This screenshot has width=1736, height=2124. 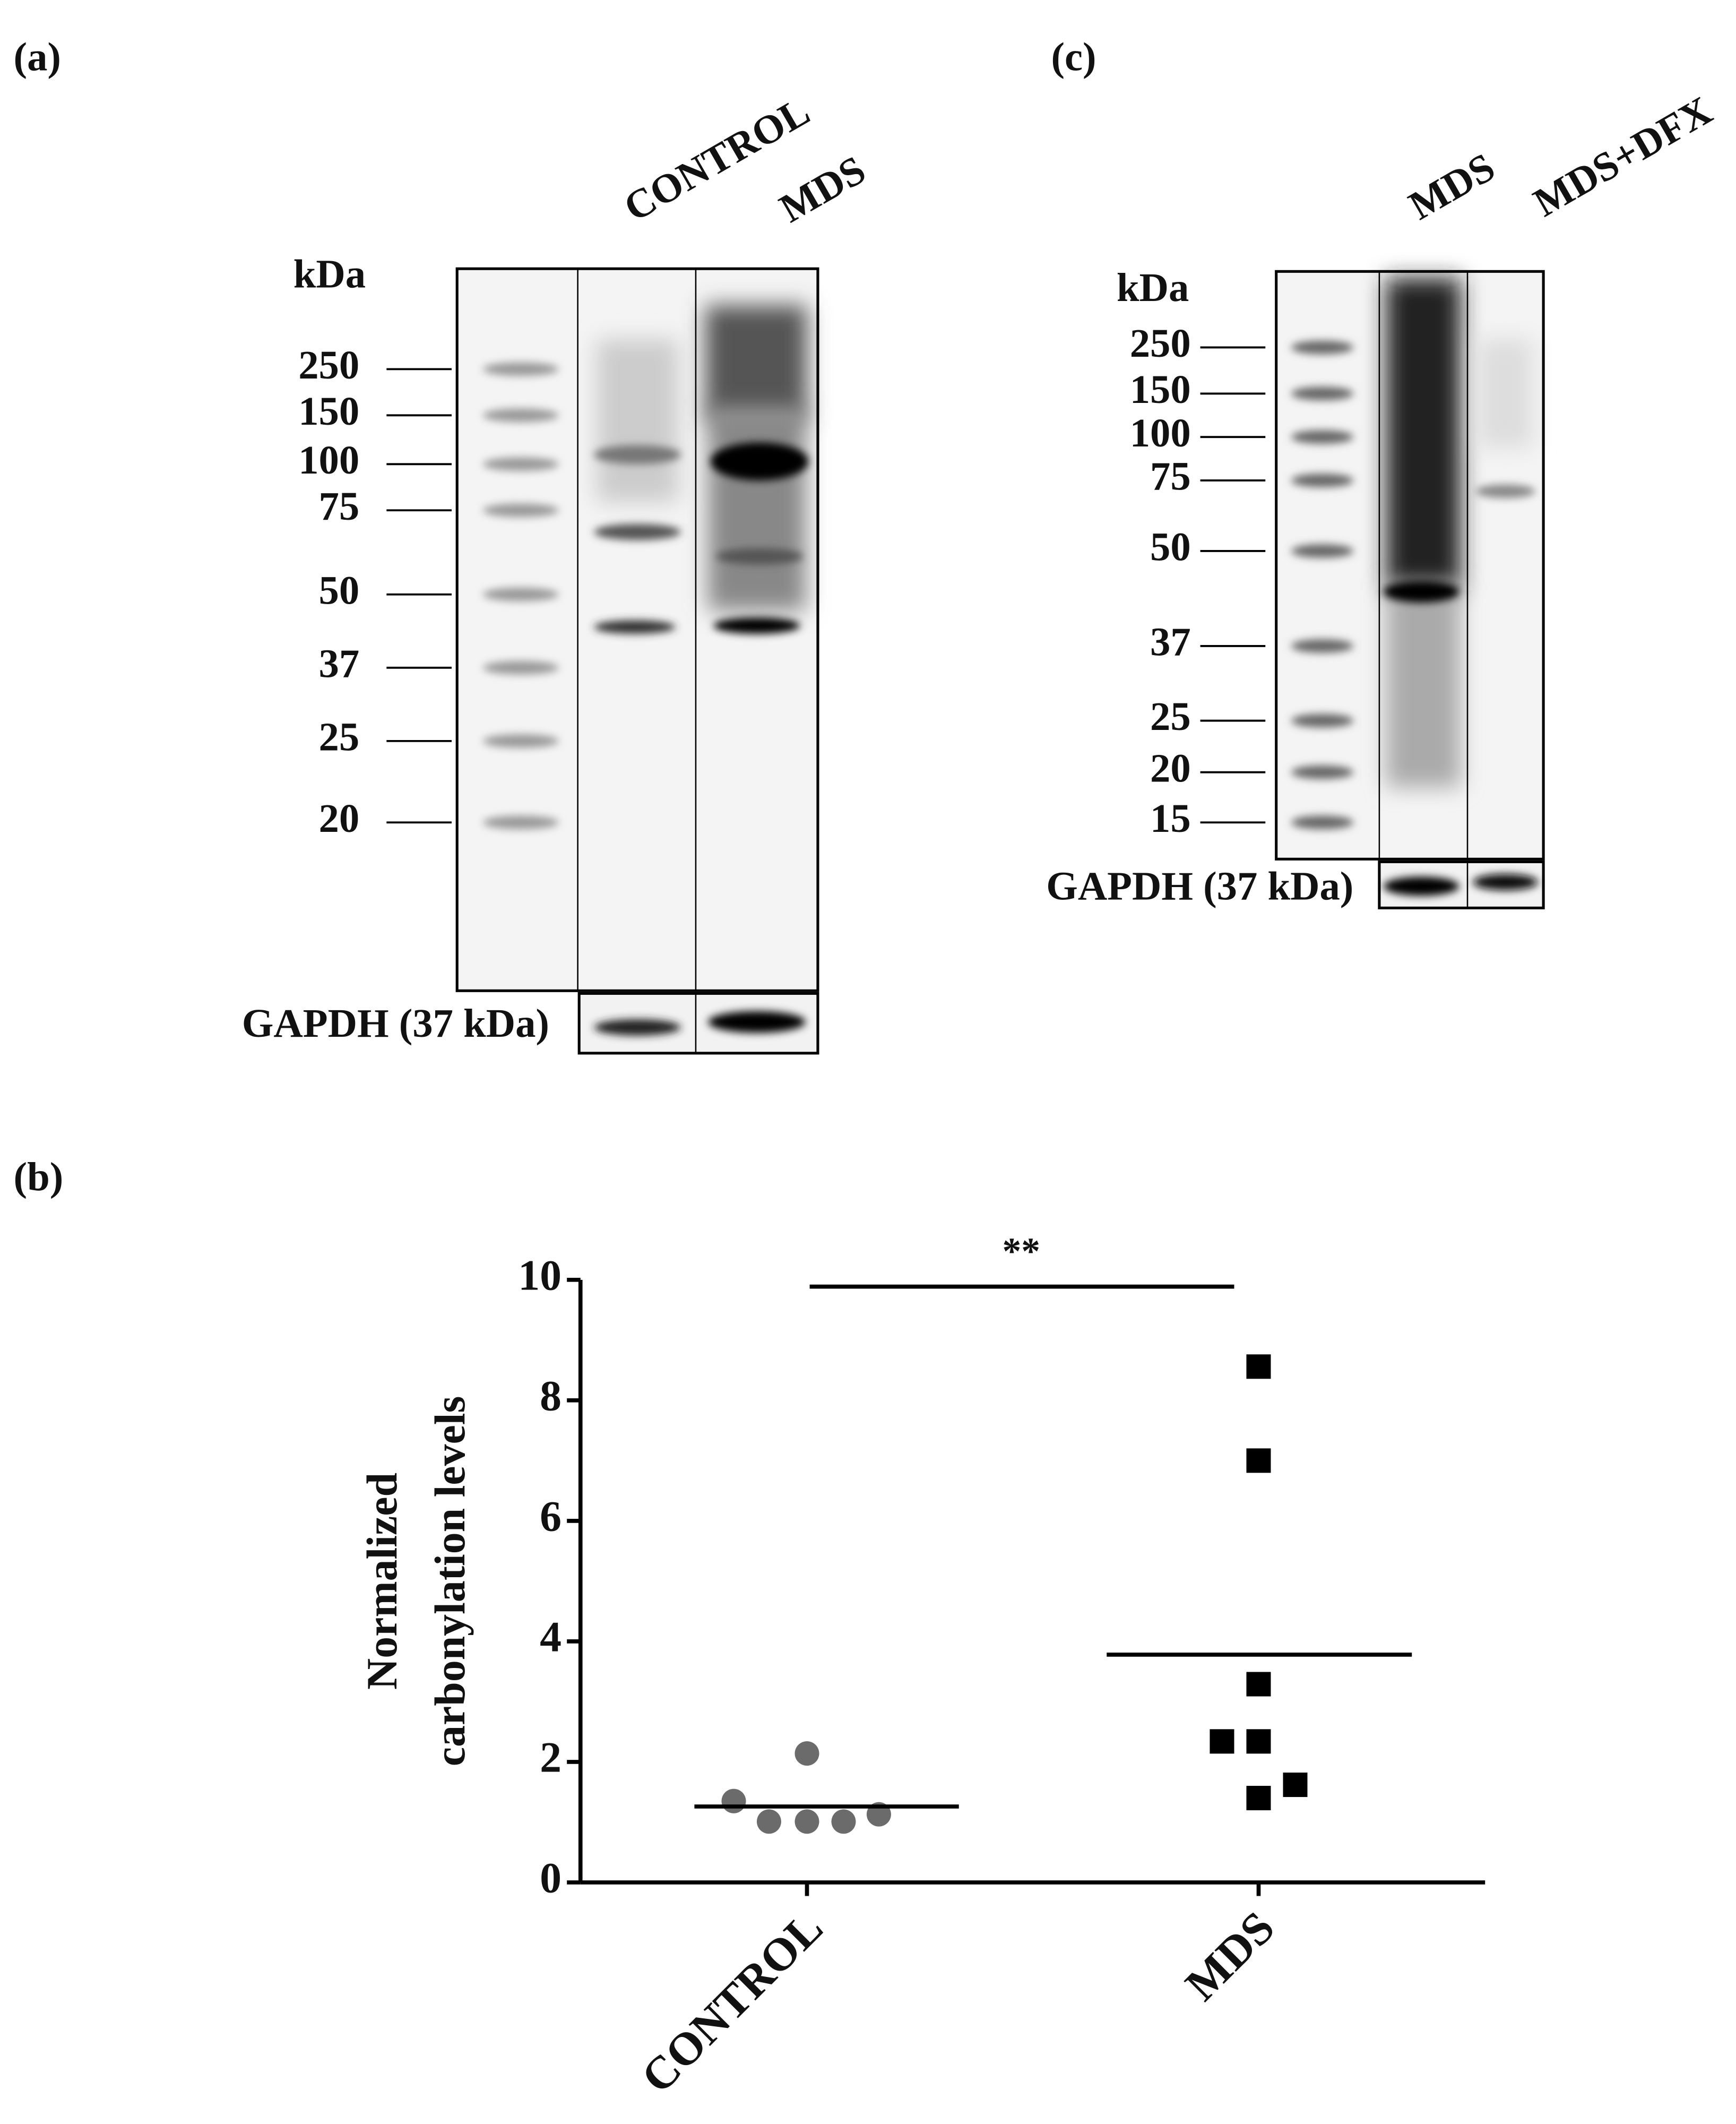 I want to click on blot-a, so click(x=637, y=661).